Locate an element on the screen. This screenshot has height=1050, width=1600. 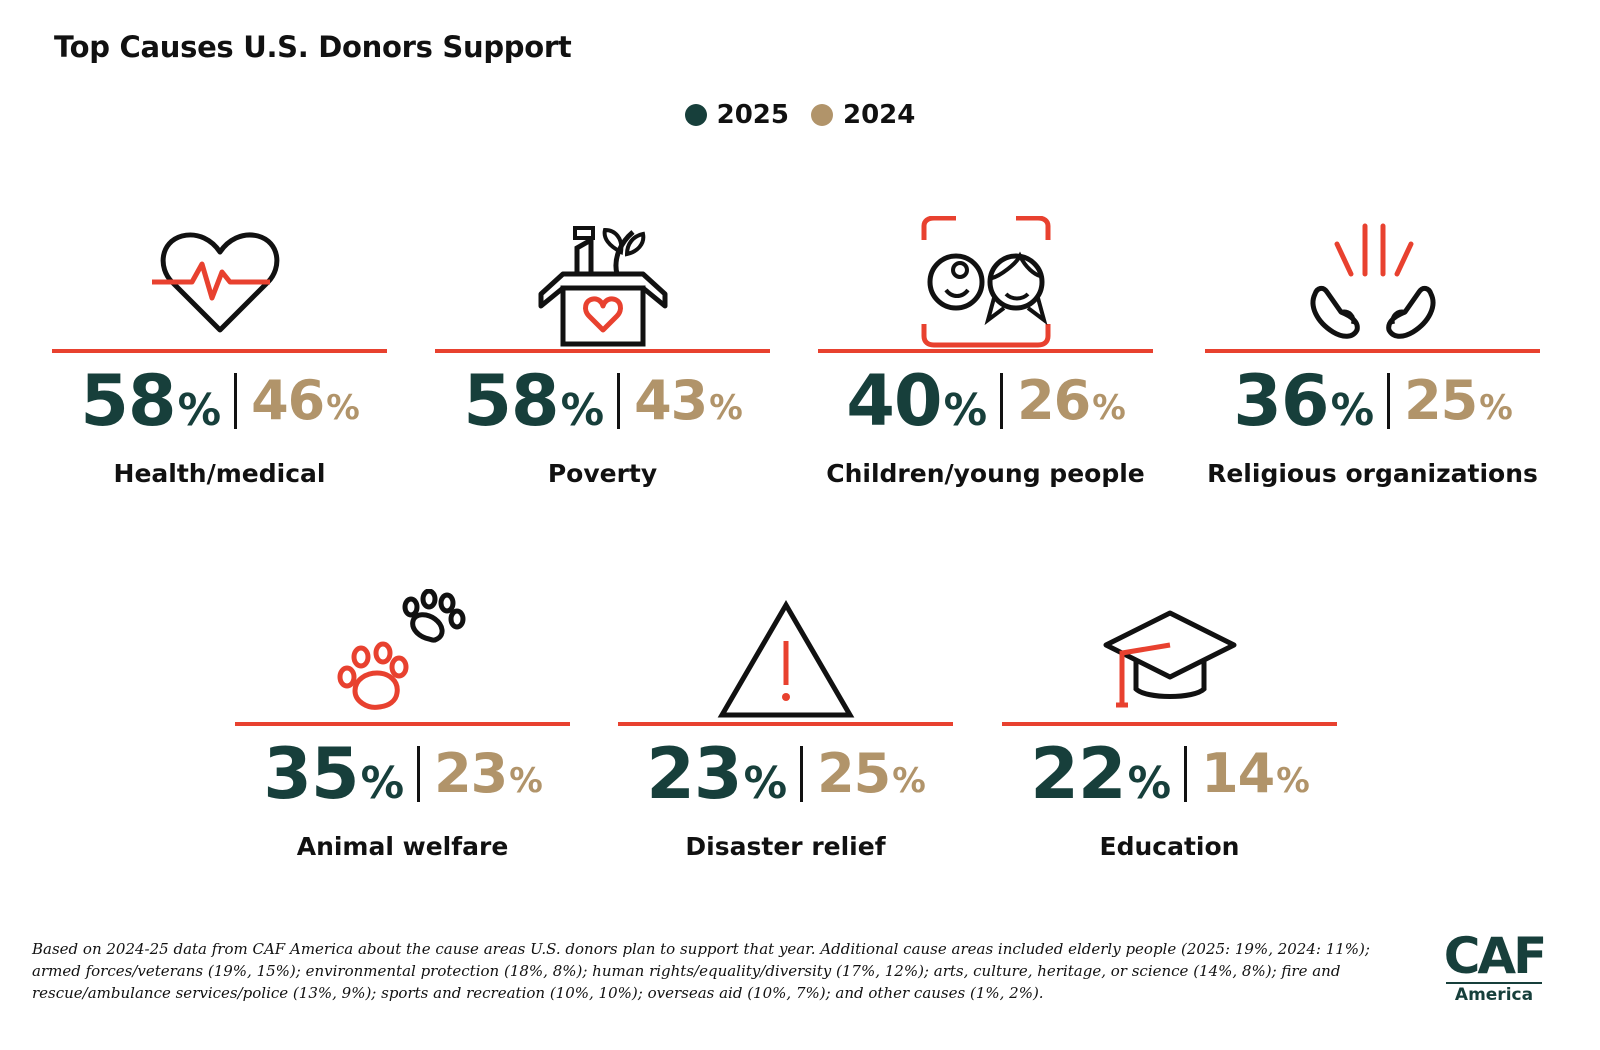
legend-item-2024: 2024 is located at coordinates (863, 115).